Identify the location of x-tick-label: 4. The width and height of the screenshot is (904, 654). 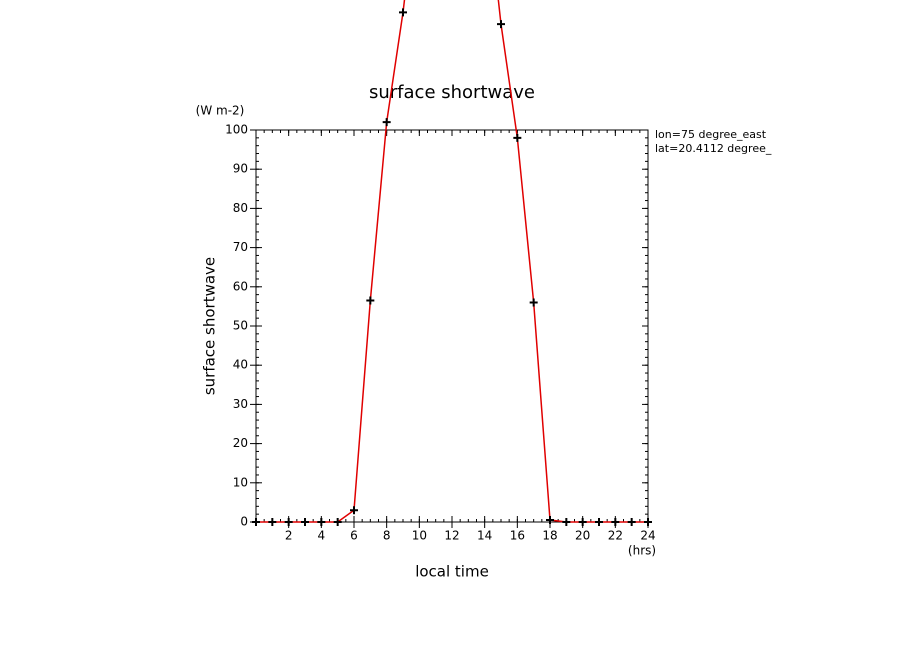
(322, 536).